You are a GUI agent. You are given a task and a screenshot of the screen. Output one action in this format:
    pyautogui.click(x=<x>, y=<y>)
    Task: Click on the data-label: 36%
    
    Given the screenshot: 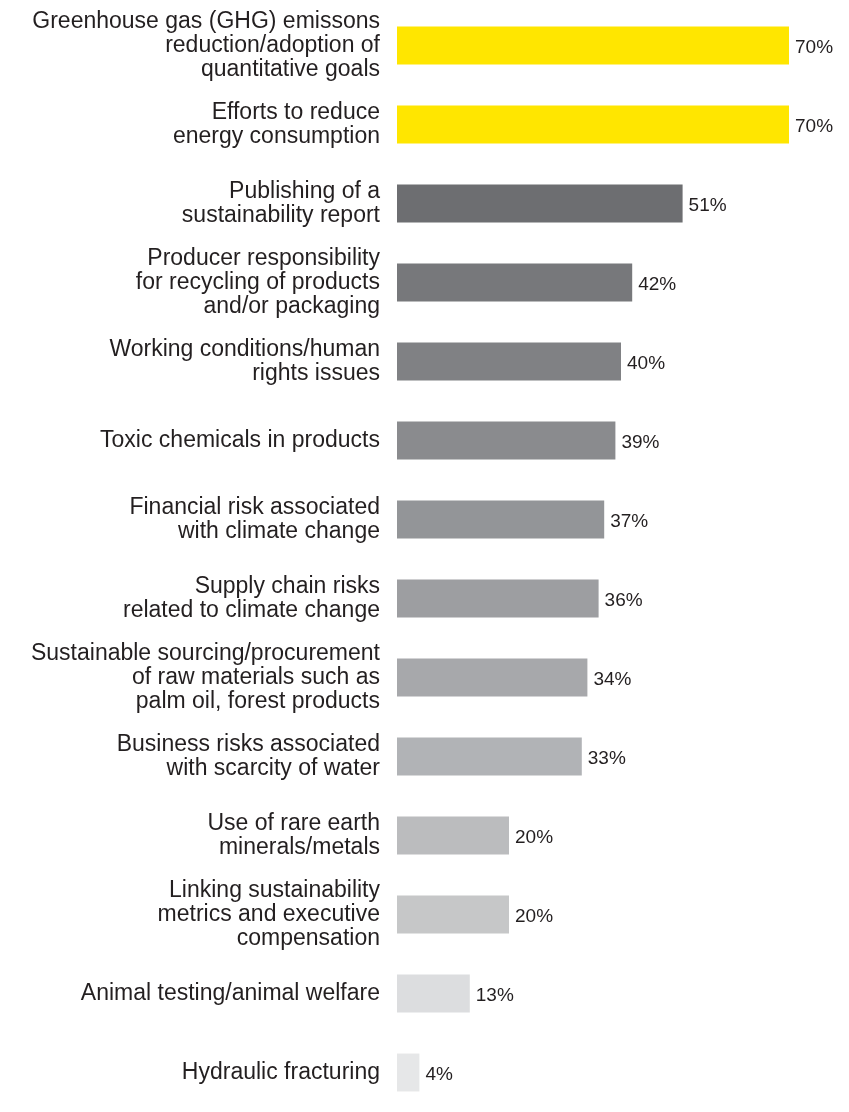 What is the action you would take?
    pyautogui.click(x=623, y=599)
    